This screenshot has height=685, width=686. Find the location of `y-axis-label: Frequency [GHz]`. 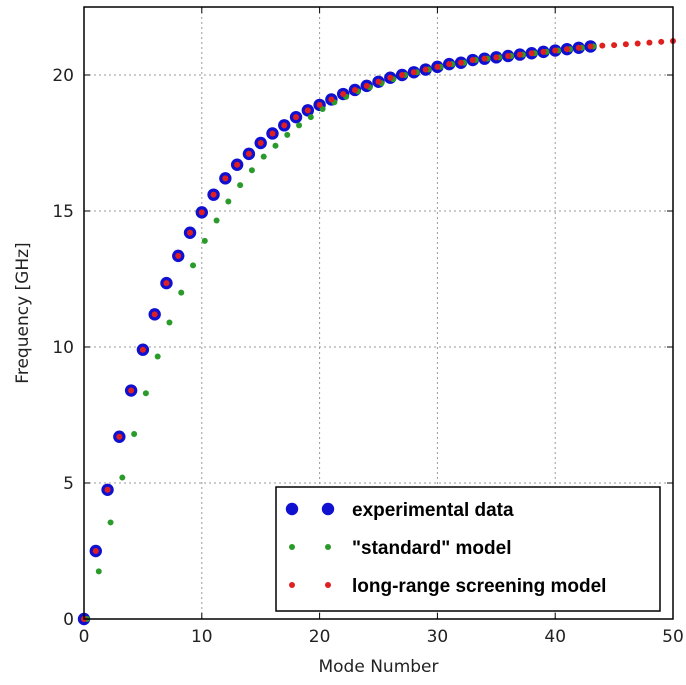

y-axis-label: Frequency [GHz] is located at coordinates (23, 312).